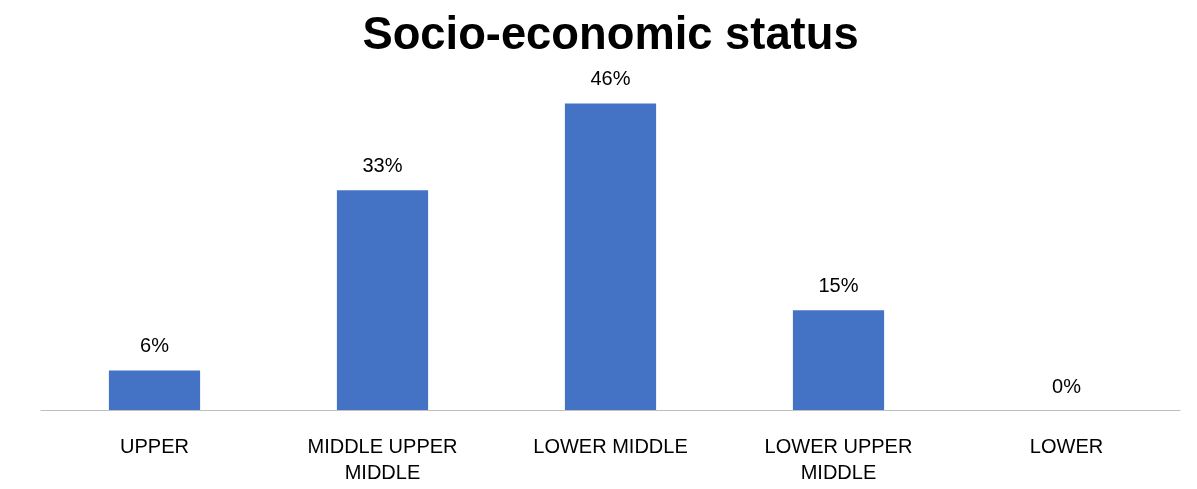 This screenshot has width=1197, height=489. I want to click on data-label: 6%, so click(155, 345).